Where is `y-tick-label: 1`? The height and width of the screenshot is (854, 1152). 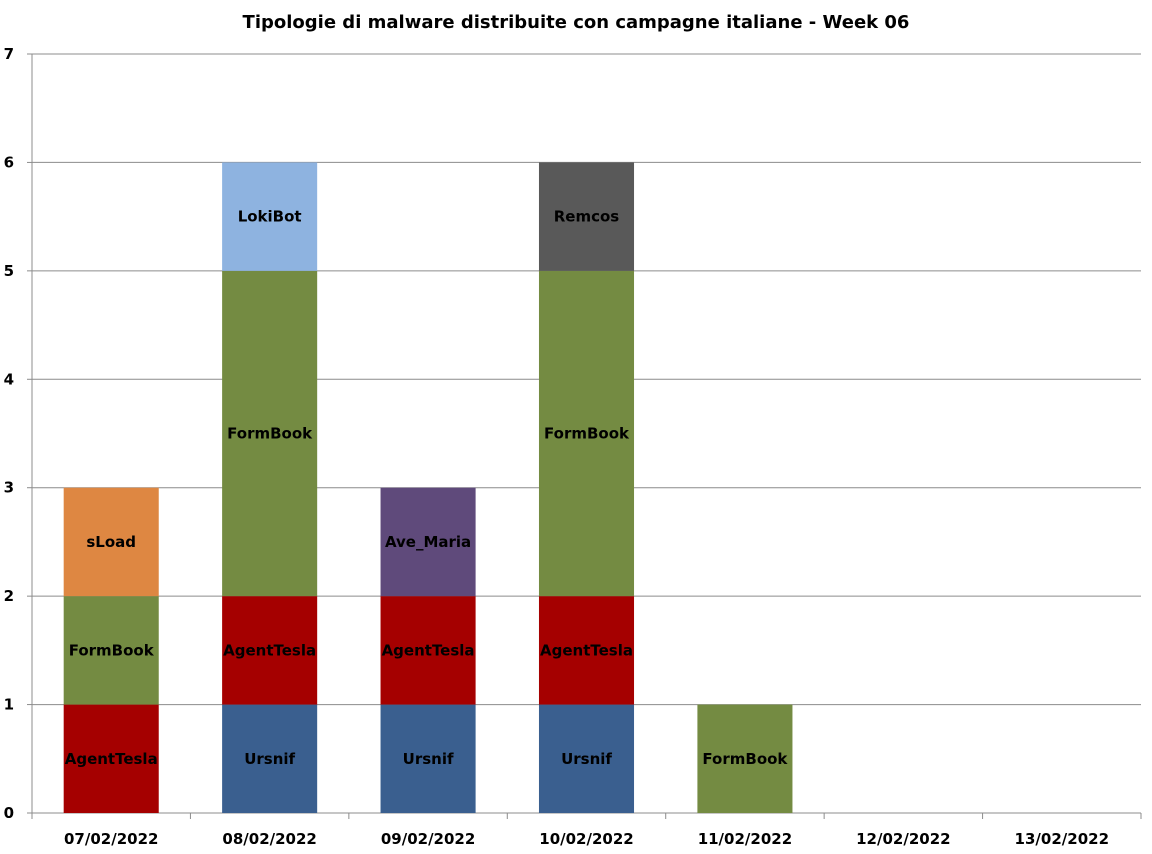 y-tick-label: 1 is located at coordinates (9, 705).